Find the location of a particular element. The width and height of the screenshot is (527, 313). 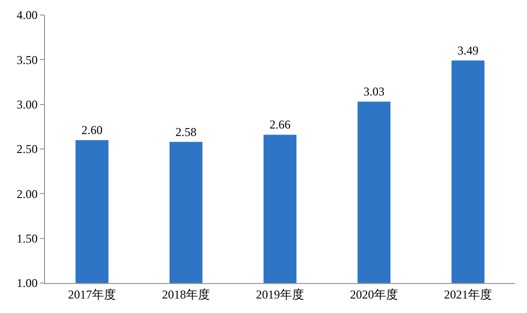

x-tick-label: 2020年度 is located at coordinates (374, 294).